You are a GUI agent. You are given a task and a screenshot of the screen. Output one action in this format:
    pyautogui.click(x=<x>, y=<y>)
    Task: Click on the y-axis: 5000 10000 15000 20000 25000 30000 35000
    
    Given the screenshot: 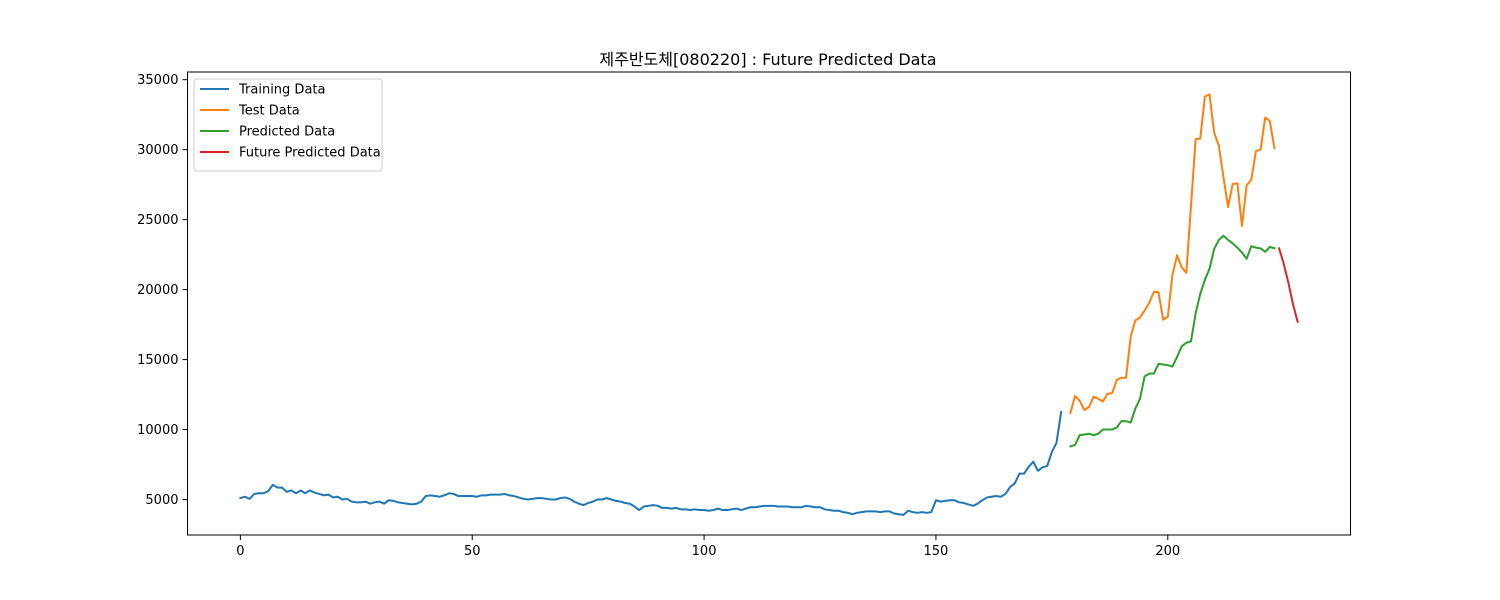 What is the action you would take?
    pyautogui.click(x=162, y=290)
    